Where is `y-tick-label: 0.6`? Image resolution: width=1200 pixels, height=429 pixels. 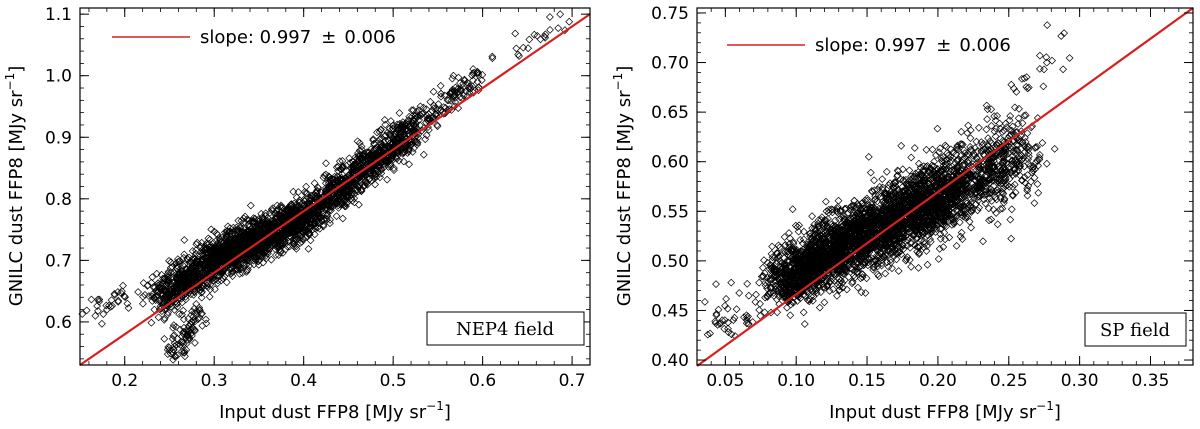
y-tick-label: 0.6 is located at coordinates (58, 323).